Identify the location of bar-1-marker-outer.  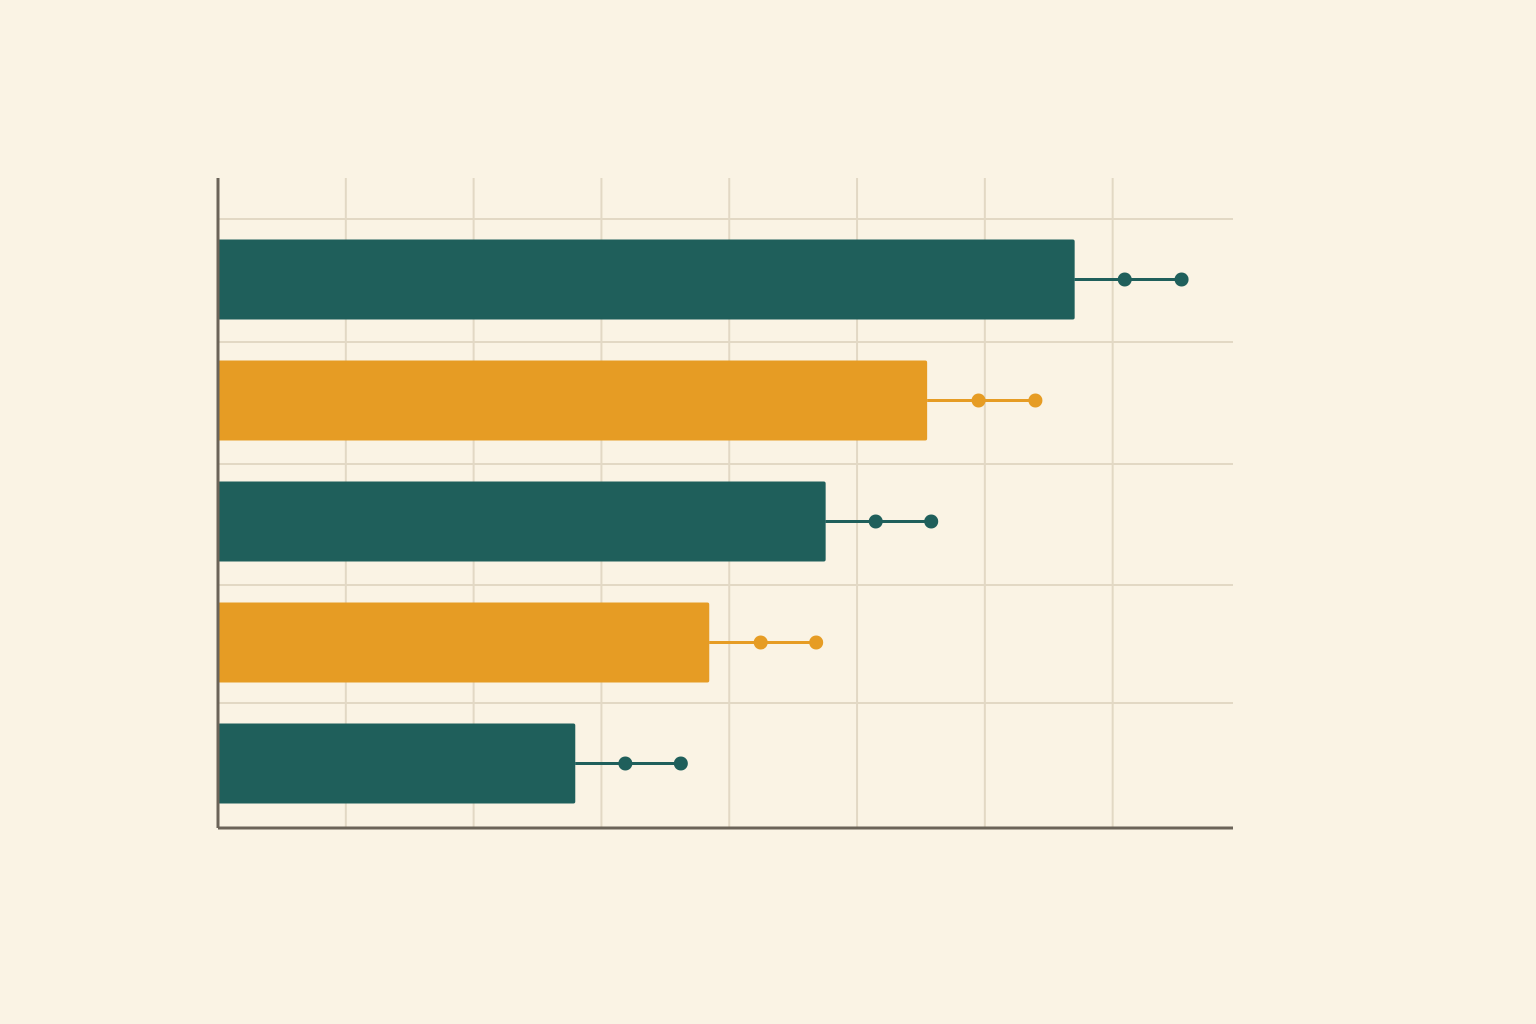
(1181, 279).